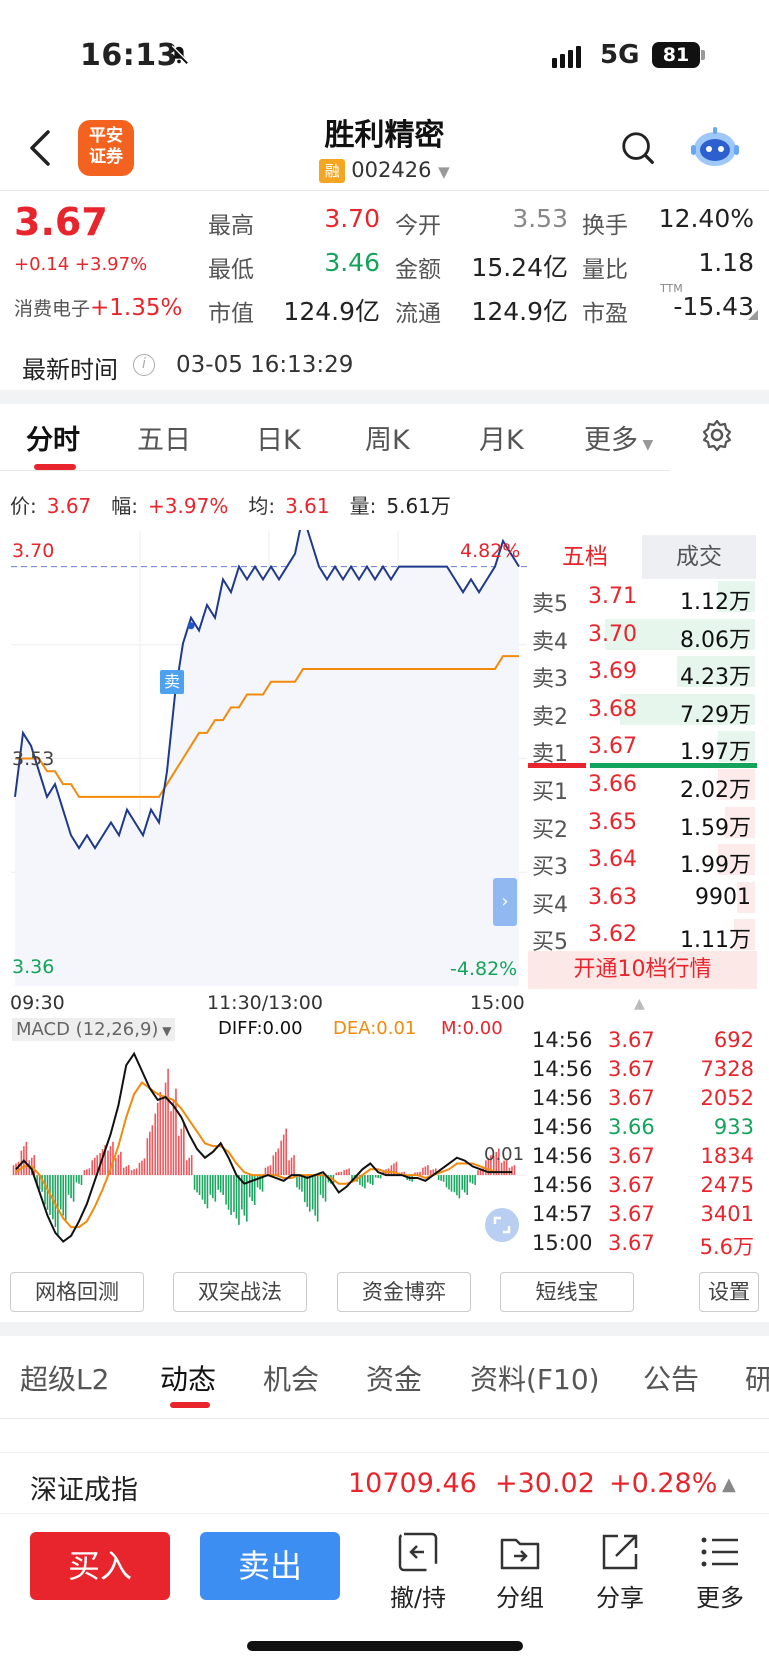 The width and height of the screenshot is (769, 1665). Describe the element at coordinates (642, 635) in the screenshot. I see `ask-row-2: 卖4 3.70 8.06万` at that location.